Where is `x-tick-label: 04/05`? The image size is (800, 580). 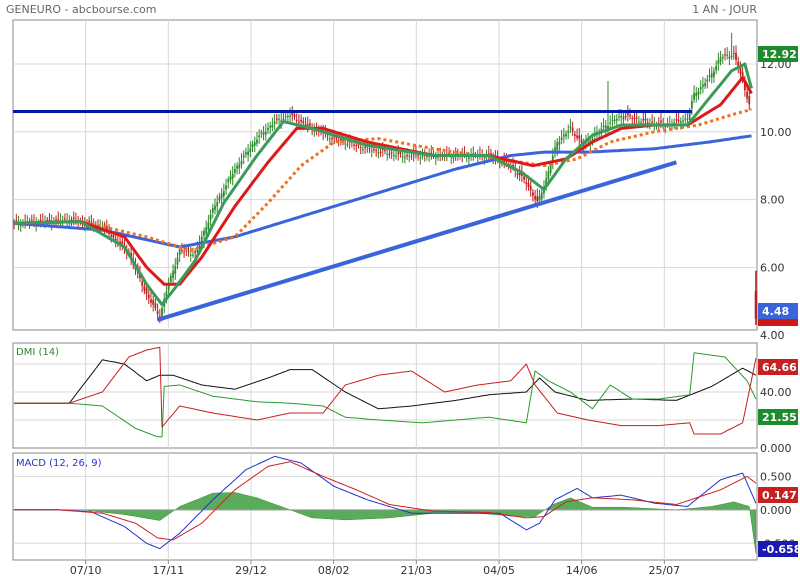 x-tick-label: 04/05 is located at coordinates (499, 570).